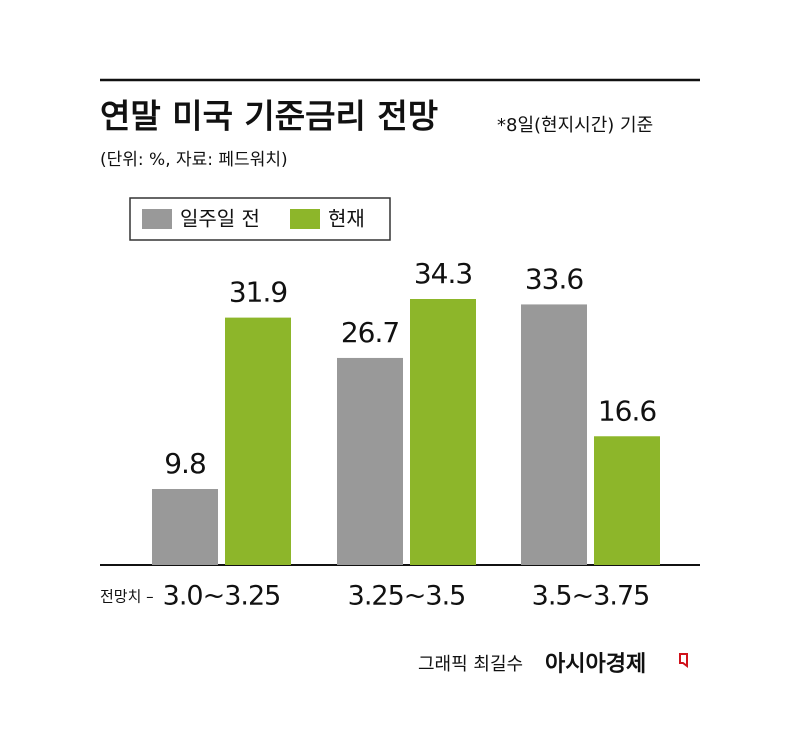  I want to click on legend-box, so click(260, 219).